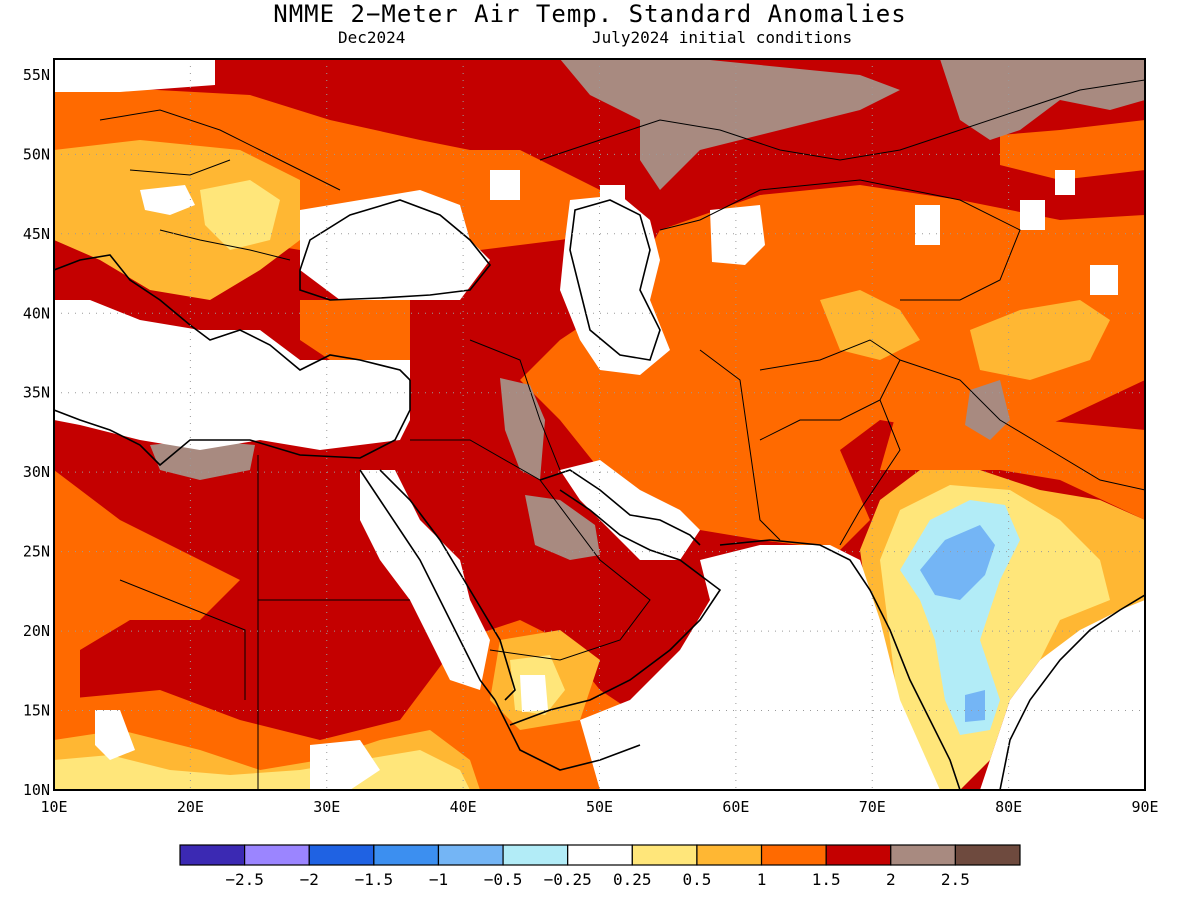 This screenshot has width=1200, height=900. I want to click on coastline-mediterranean-south, so click(232, 423).